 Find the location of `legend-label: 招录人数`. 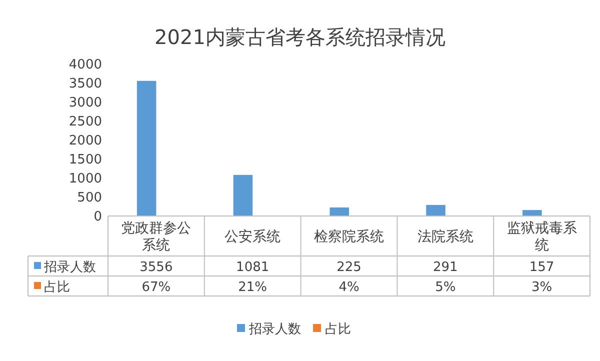

legend-label: 招录人数 is located at coordinates (69, 267).